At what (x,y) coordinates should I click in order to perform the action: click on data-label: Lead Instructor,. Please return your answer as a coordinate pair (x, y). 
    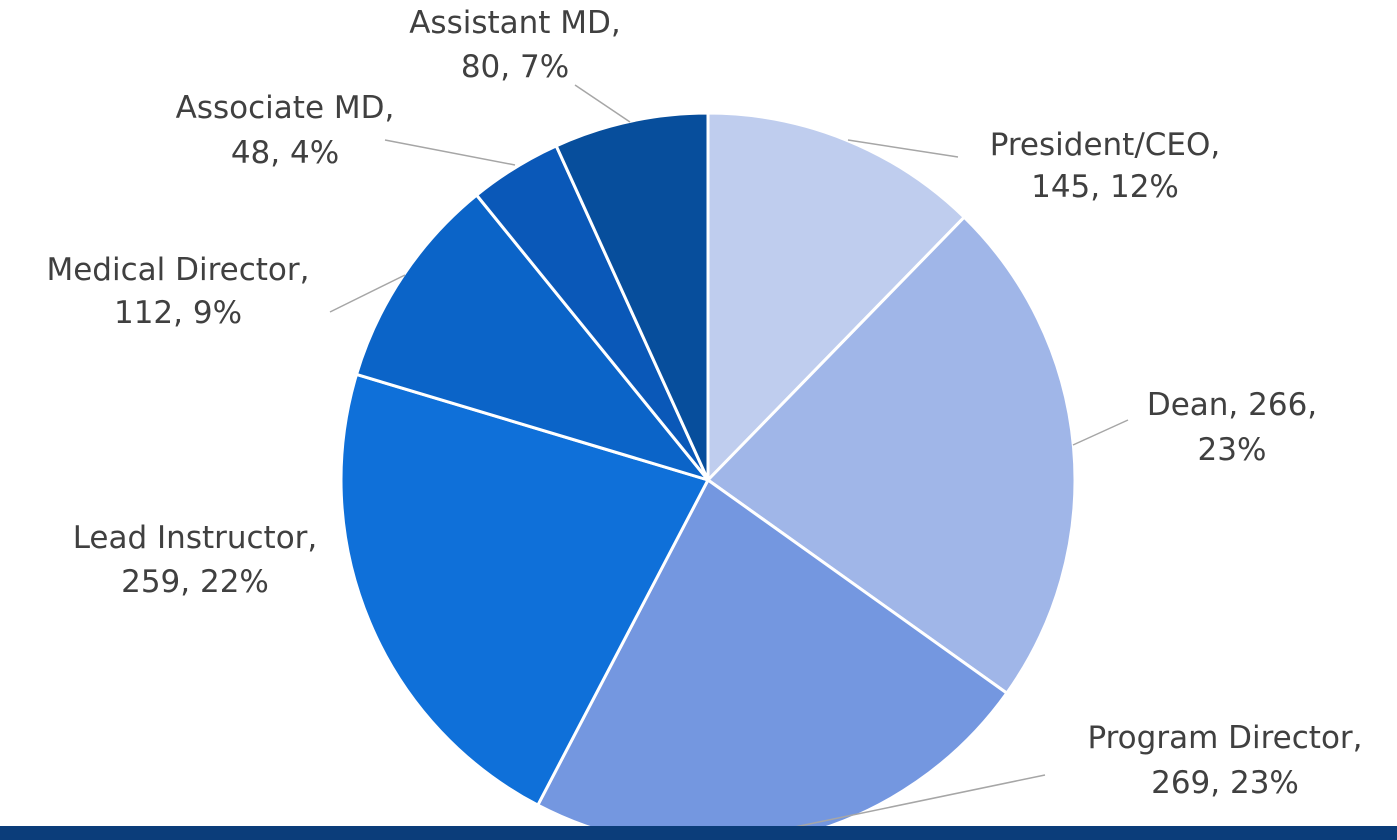
    Looking at the image, I should click on (195, 538).